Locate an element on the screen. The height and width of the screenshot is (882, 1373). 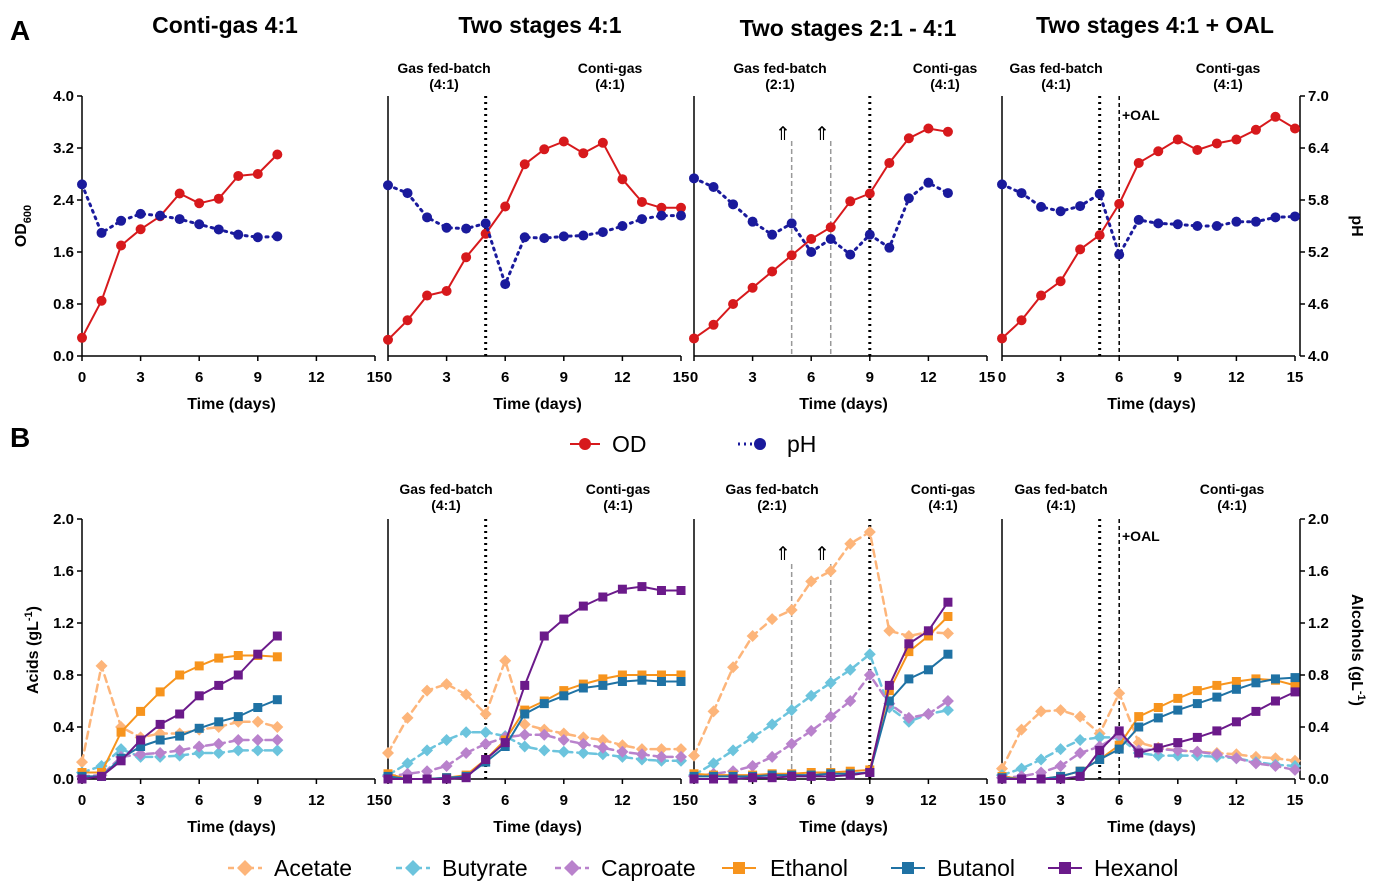
y2-tick-label: 5.2 is located at coordinates (1318, 252).